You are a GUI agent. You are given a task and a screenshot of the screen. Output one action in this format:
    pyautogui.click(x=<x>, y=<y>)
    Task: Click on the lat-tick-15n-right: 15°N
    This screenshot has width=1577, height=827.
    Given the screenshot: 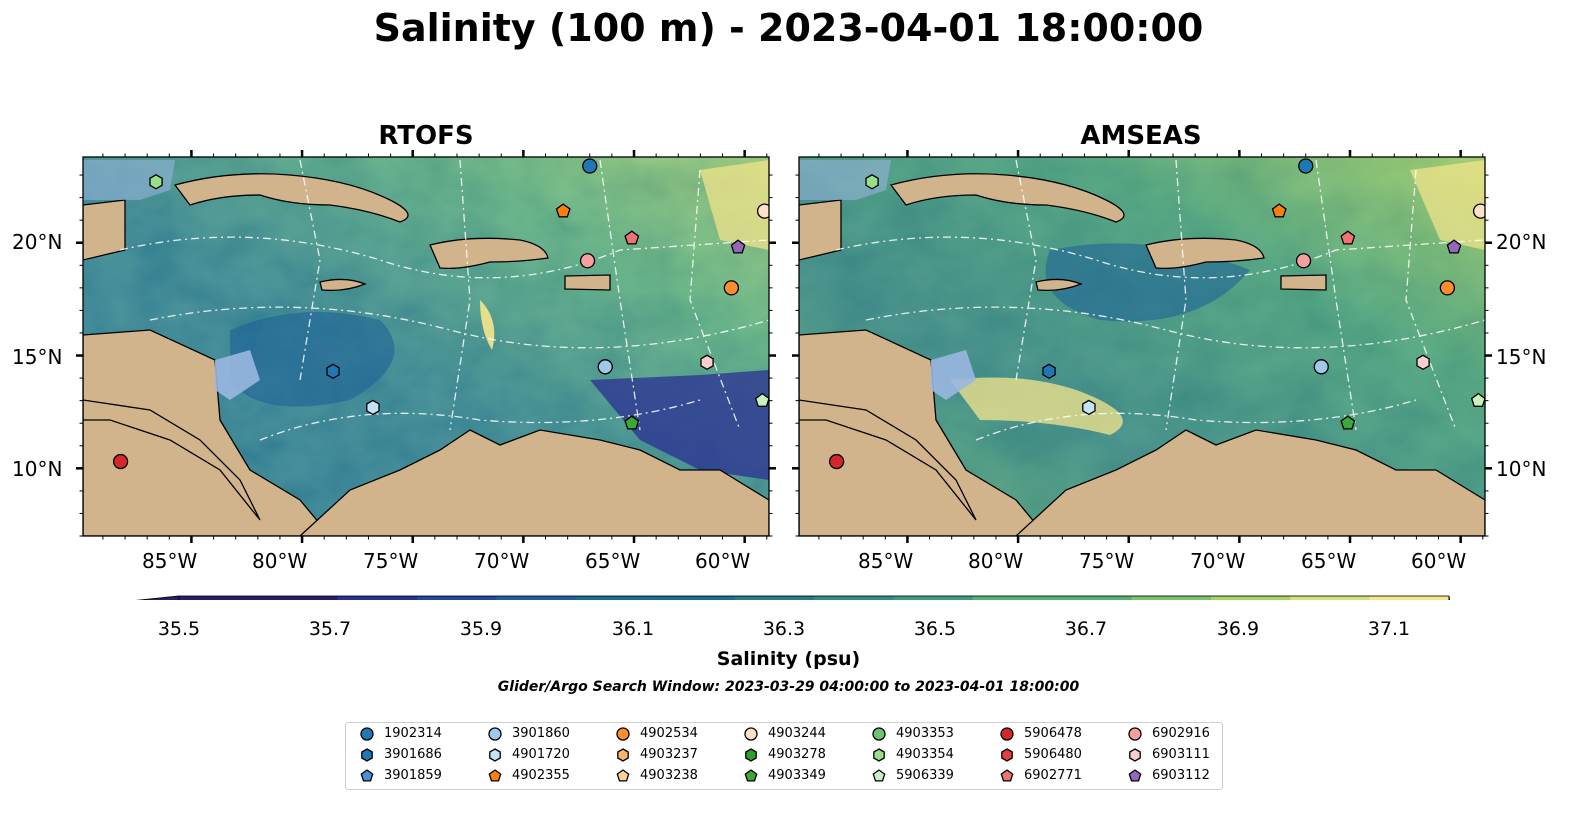 What is the action you would take?
    pyautogui.click(x=1521, y=357)
    